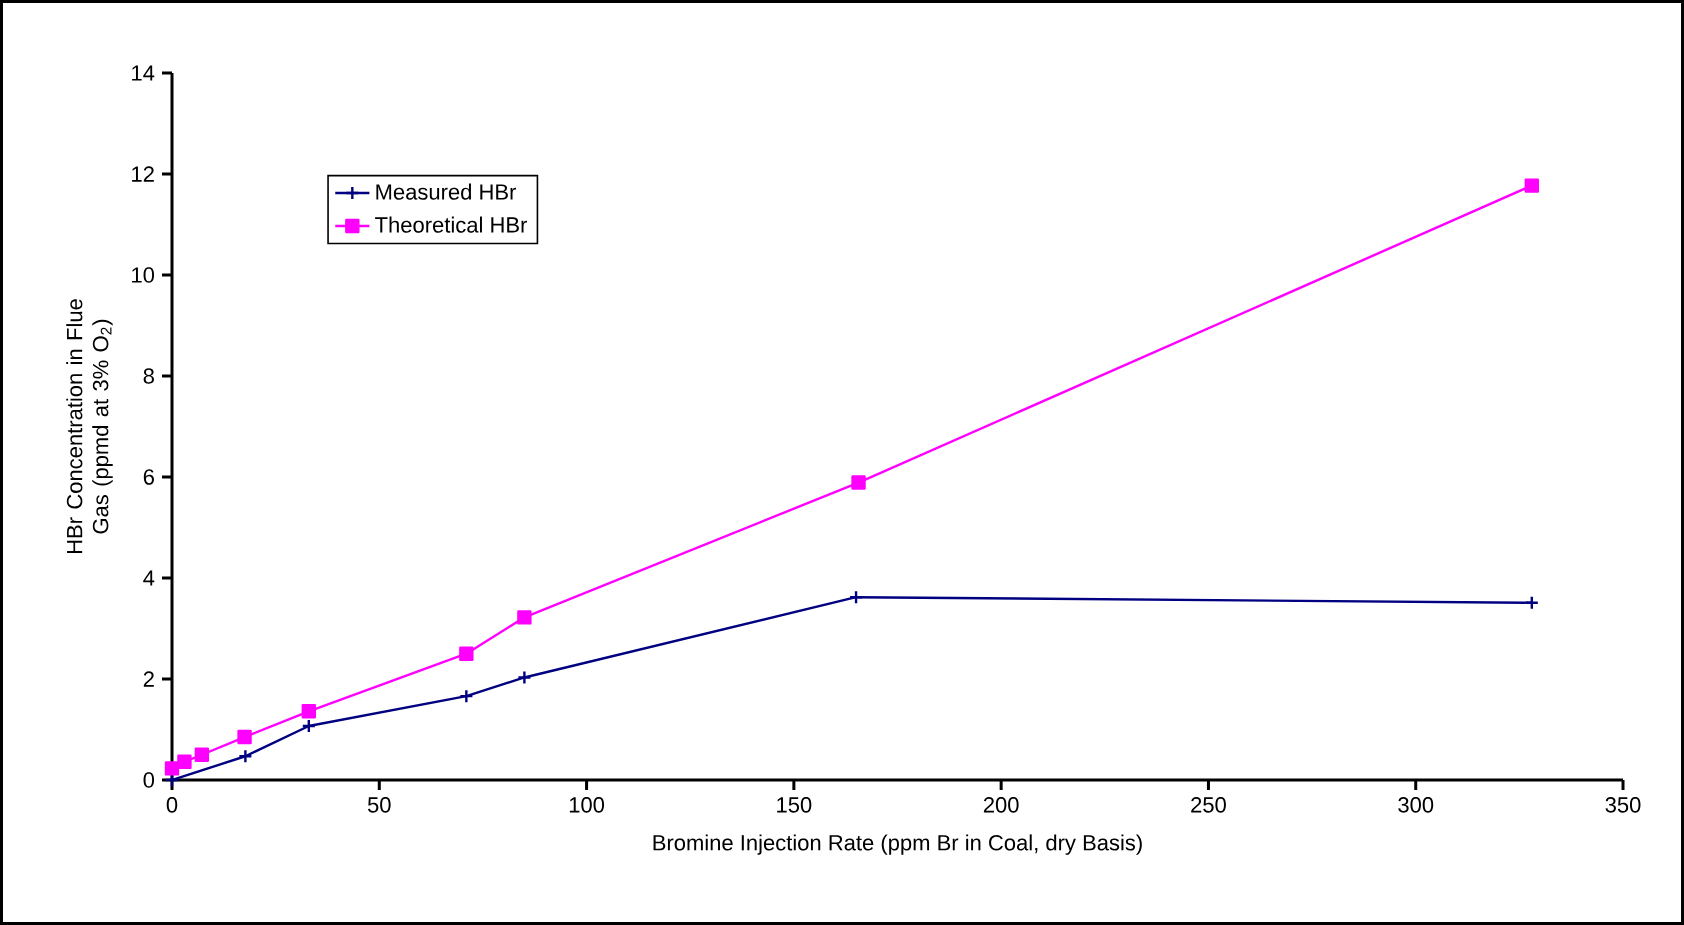  What do you see at coordinates (1208, 805) in the screenshot?
I see `x-tick-label: 250` at bounding box center [1208, 805].